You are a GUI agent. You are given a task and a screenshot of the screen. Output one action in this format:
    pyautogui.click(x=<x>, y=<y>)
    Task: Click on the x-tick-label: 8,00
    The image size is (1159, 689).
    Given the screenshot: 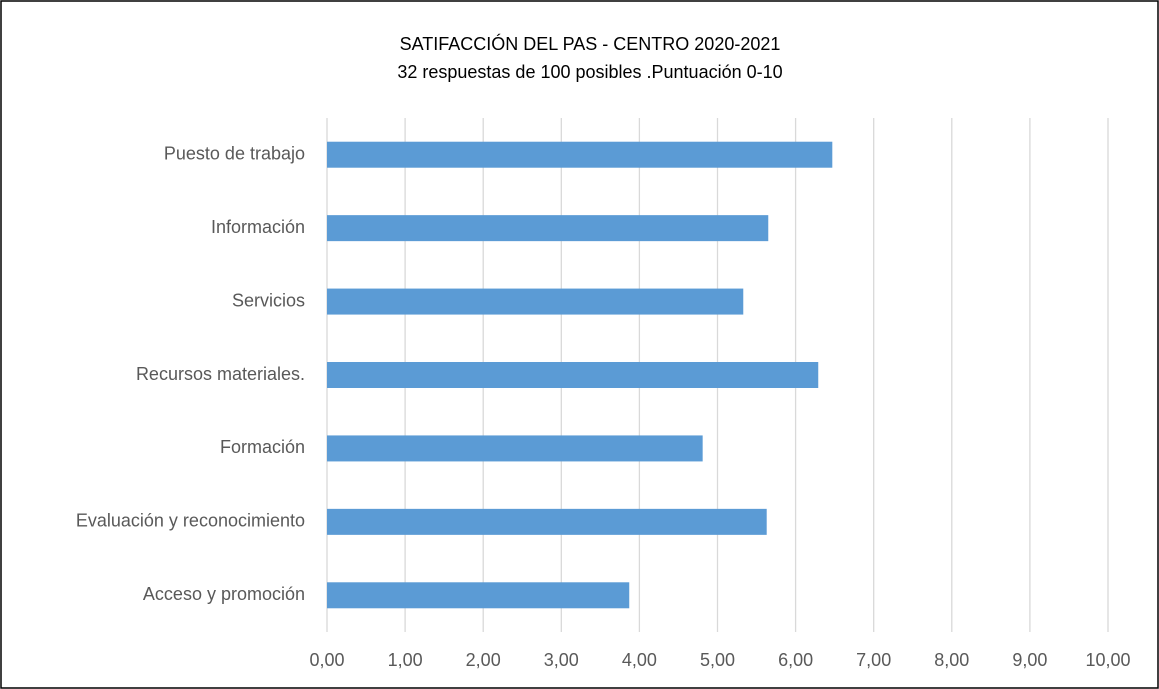 What is the action you would take?
    pyautogui.click(x=951, y=660)
    